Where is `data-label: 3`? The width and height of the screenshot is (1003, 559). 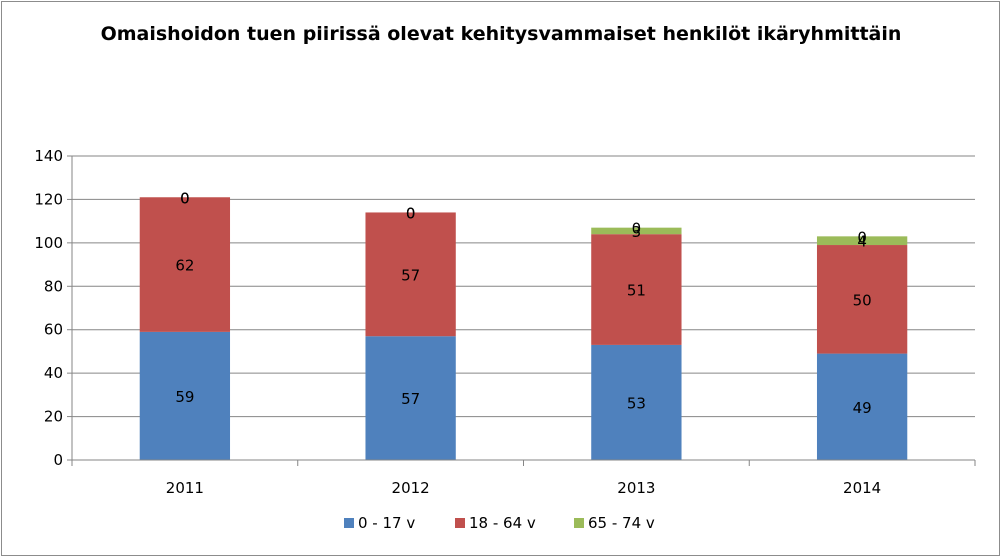 data-label: 3 is located at coordinates (637, 232).